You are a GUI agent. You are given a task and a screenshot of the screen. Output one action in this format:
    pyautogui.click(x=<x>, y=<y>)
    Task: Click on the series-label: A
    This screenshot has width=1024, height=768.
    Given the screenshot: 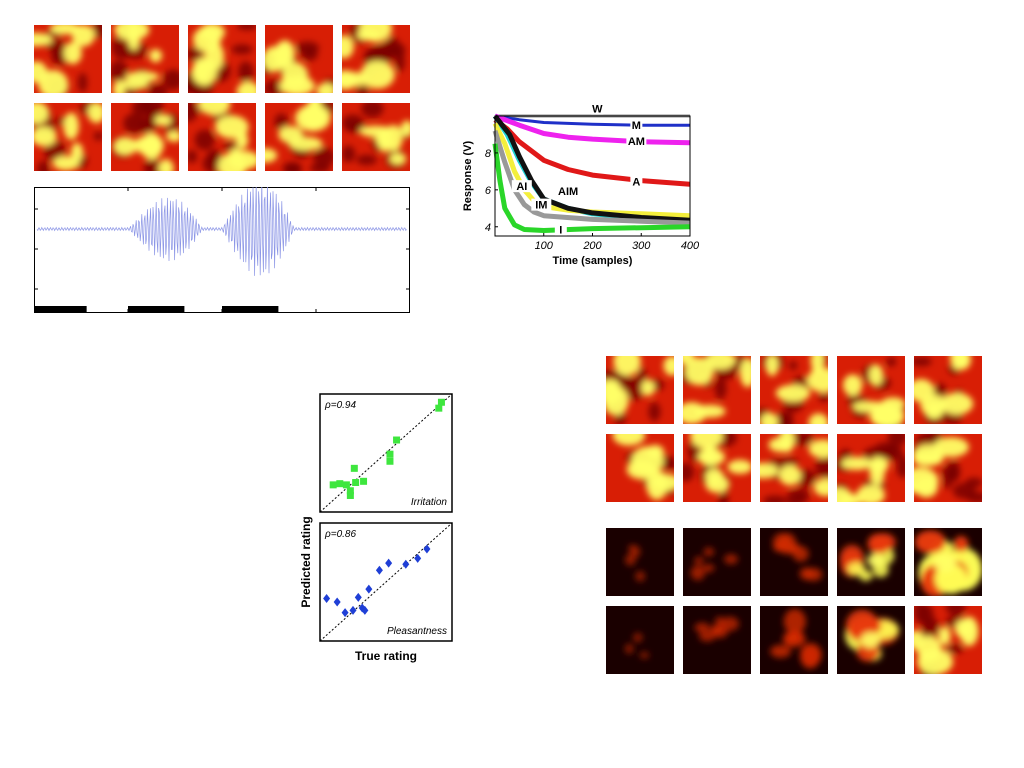 What is the action you would take?
    pyautogui.click(x=636, y=183)
    